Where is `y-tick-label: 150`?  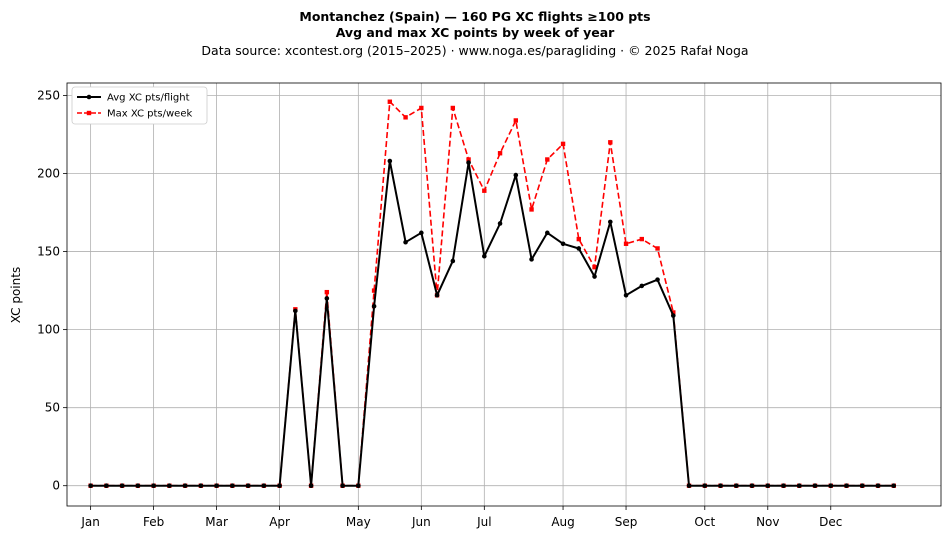 y-tick-label: 150 is located at coordinates (48, 252).